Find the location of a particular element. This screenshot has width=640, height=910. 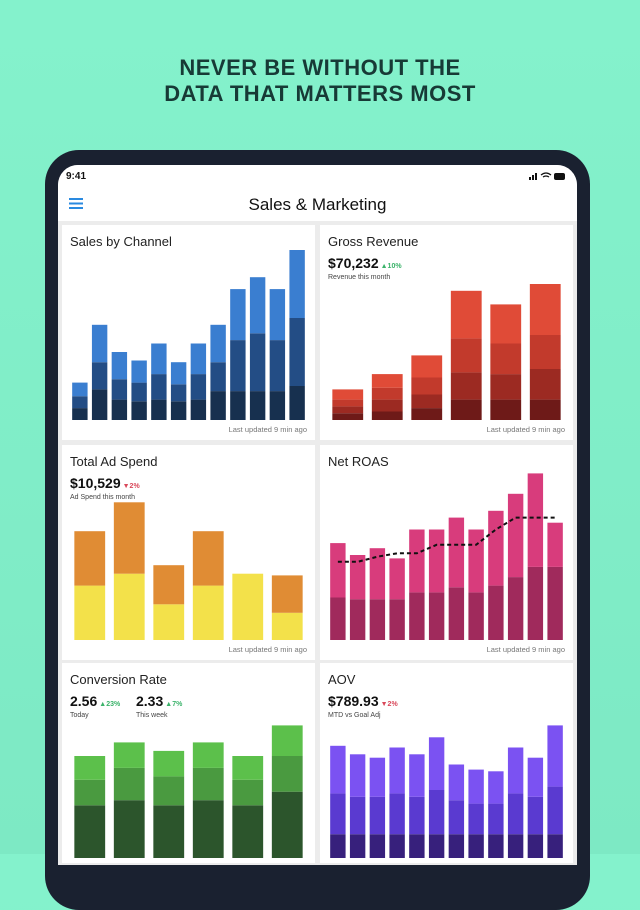

kpi-sub: Today is located at coordinates (79, 715).